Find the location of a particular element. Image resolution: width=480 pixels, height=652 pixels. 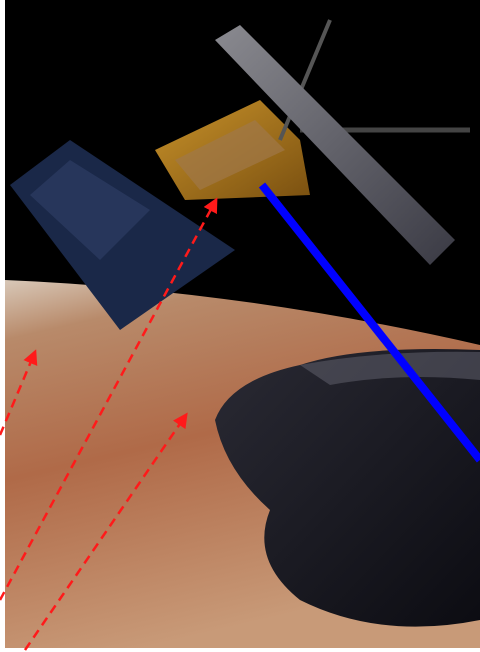

antenna-boom is located at coordinates (305, 80).